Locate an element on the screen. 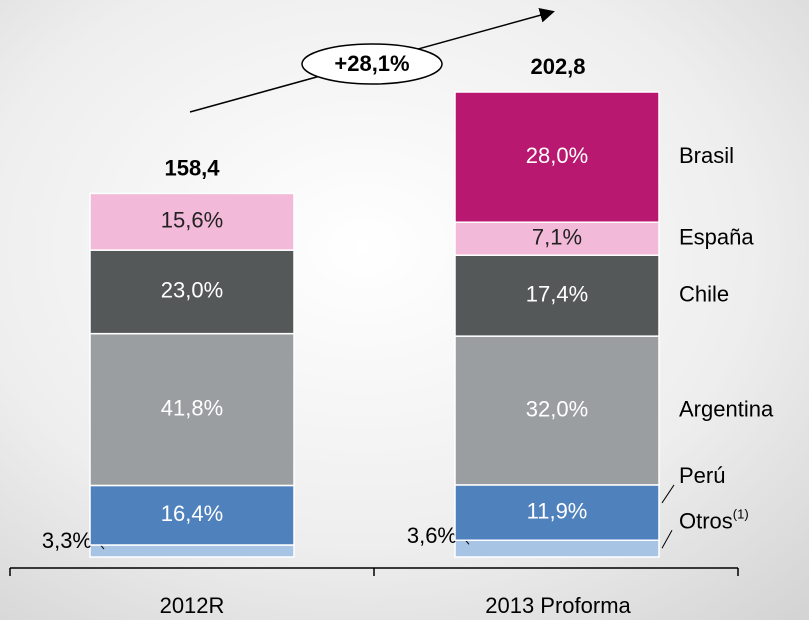 Image resolution: width=809 pixels, height=620 pixels. data-label: 15,6% is located at coordinates (192, 220).